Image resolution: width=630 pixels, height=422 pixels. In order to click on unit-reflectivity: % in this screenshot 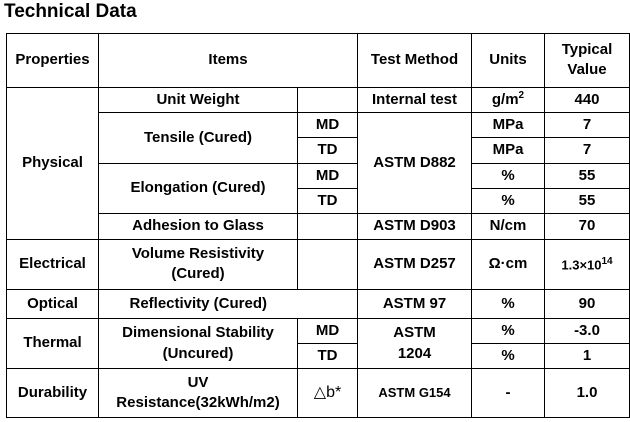, I will do `click(508, 304)`.